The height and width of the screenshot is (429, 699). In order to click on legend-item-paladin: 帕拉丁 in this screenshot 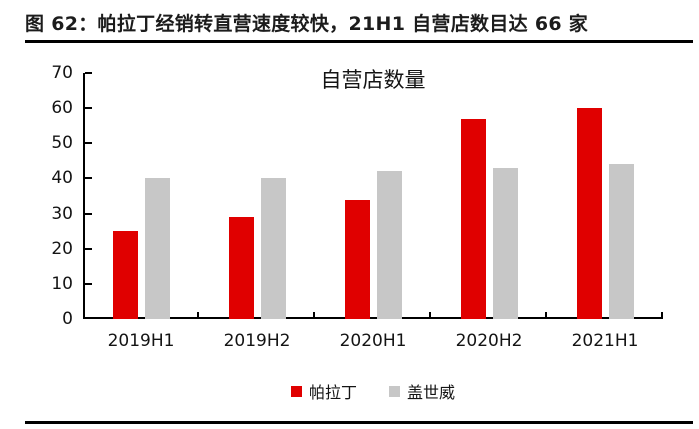, I will do `click(323, 391)`.